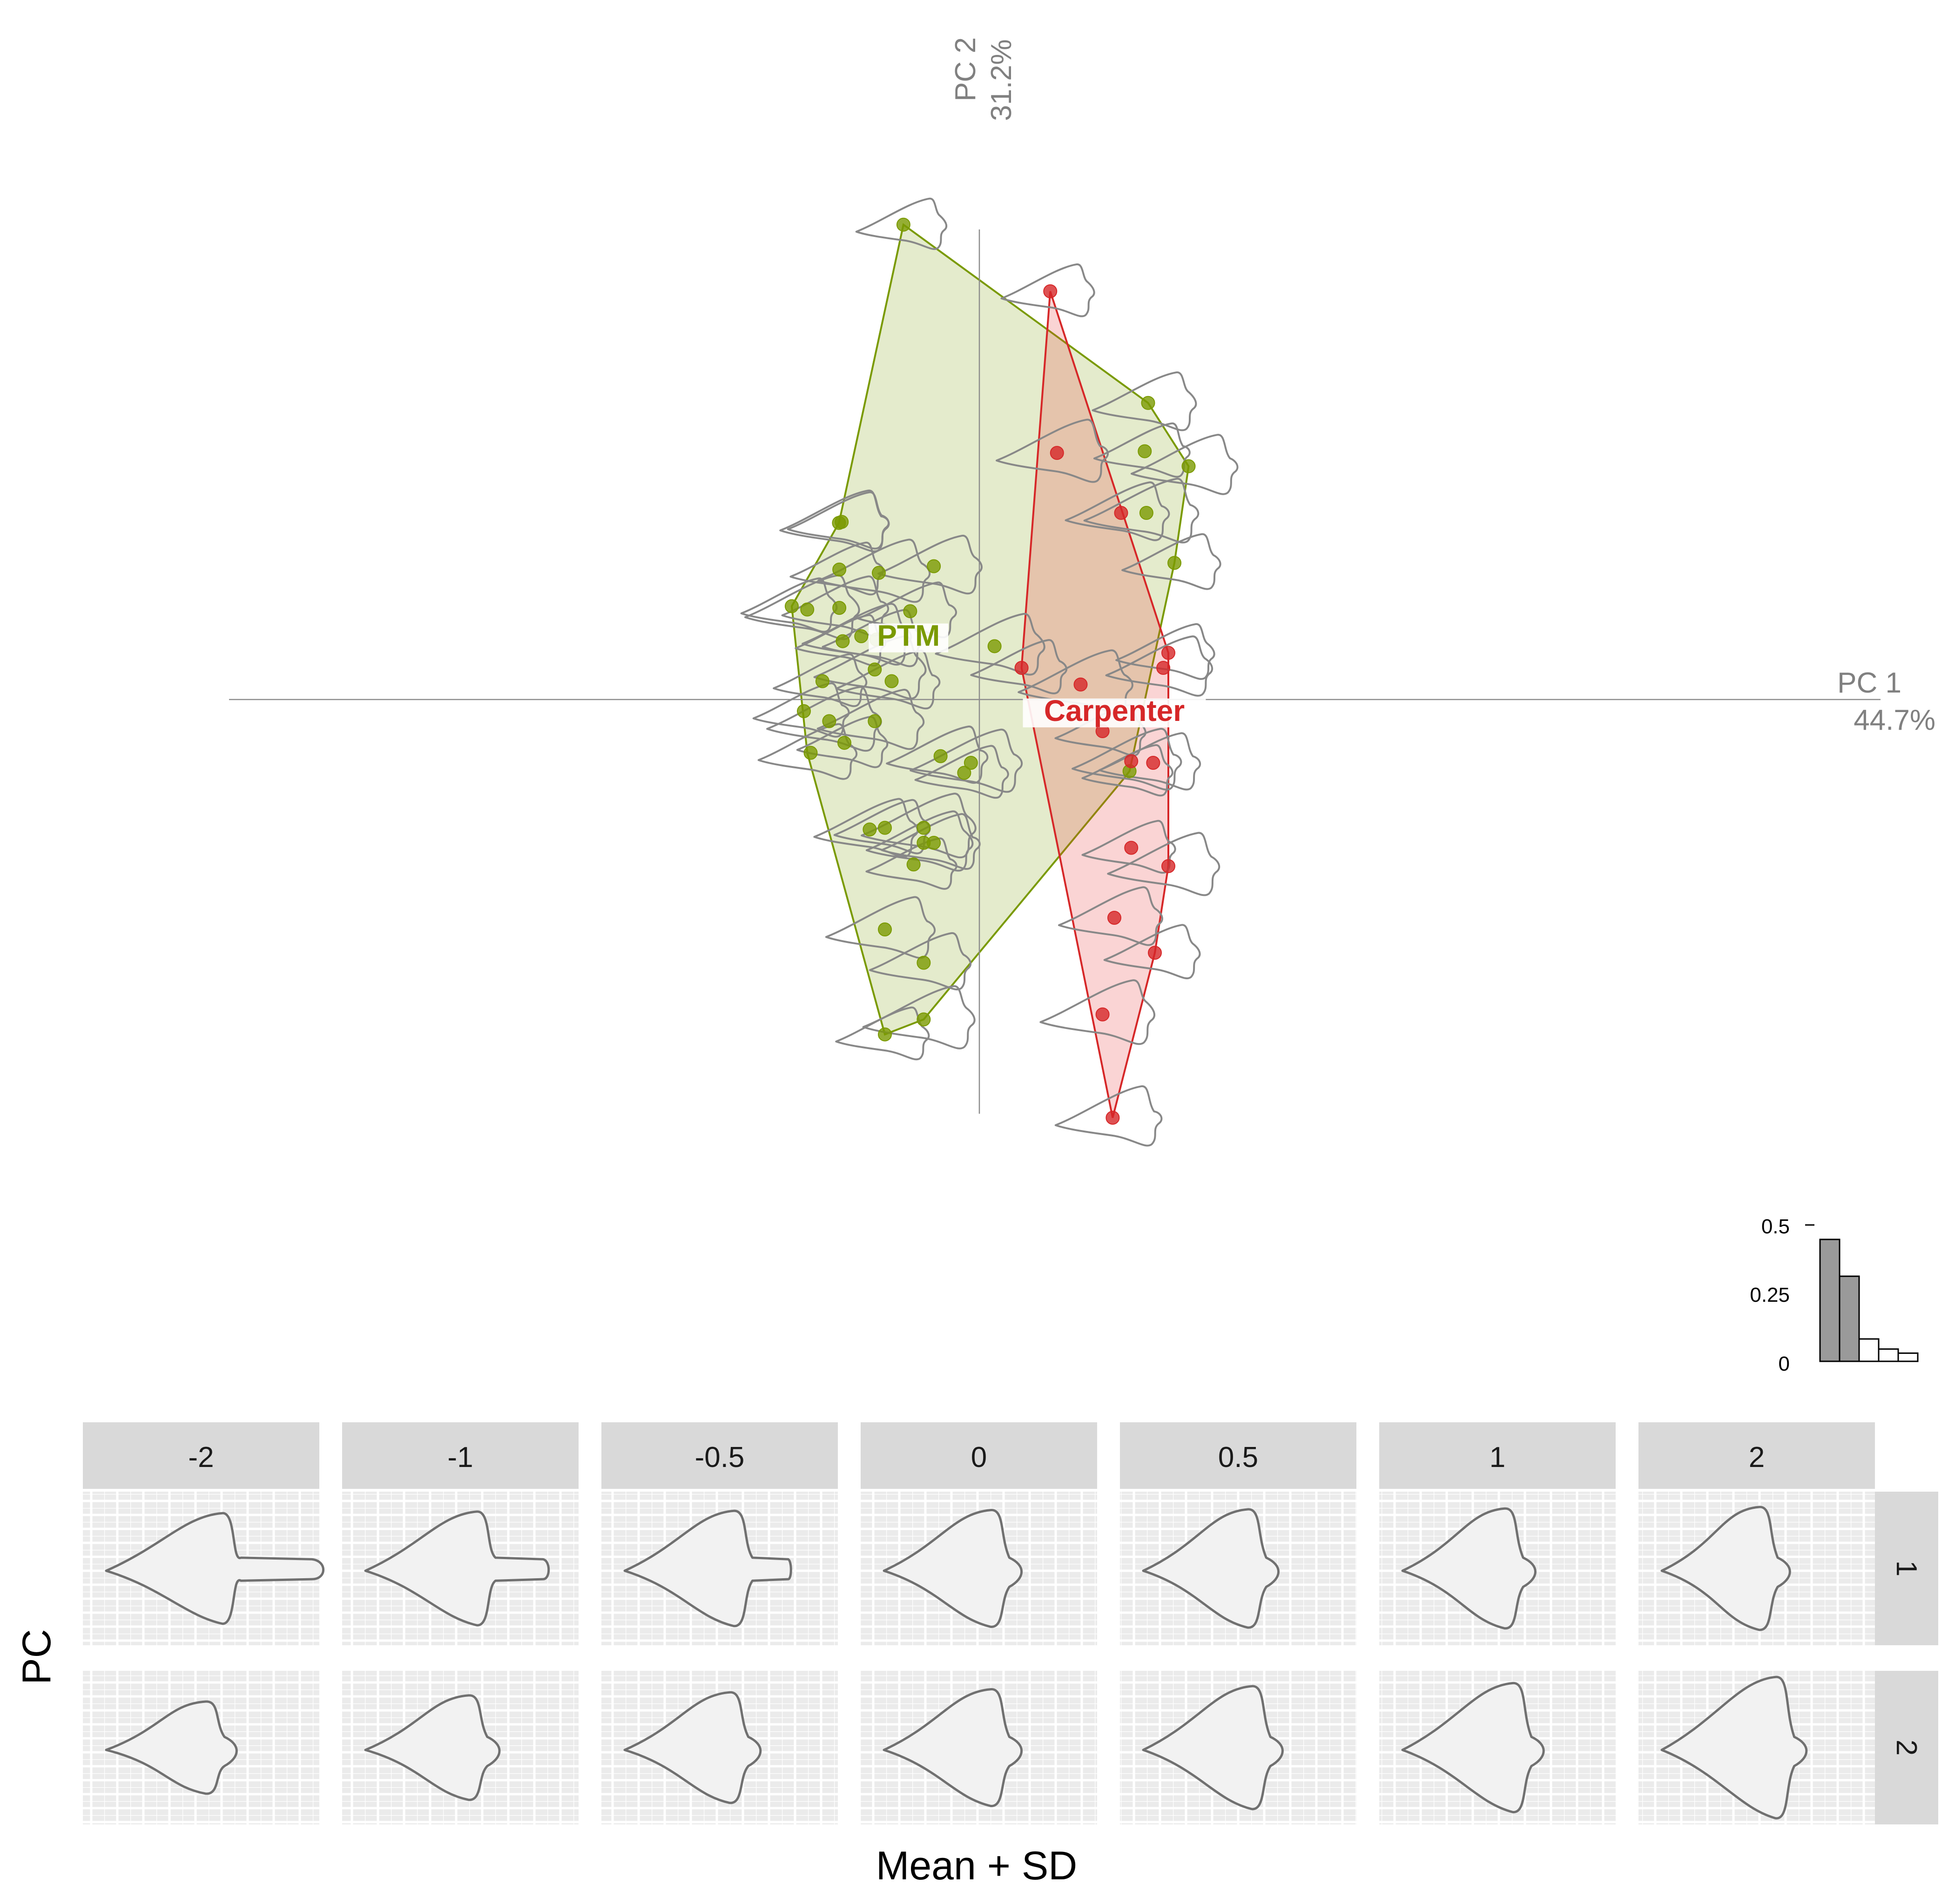  I want to click on y-axis-name: PC 2, so click(966, 69).